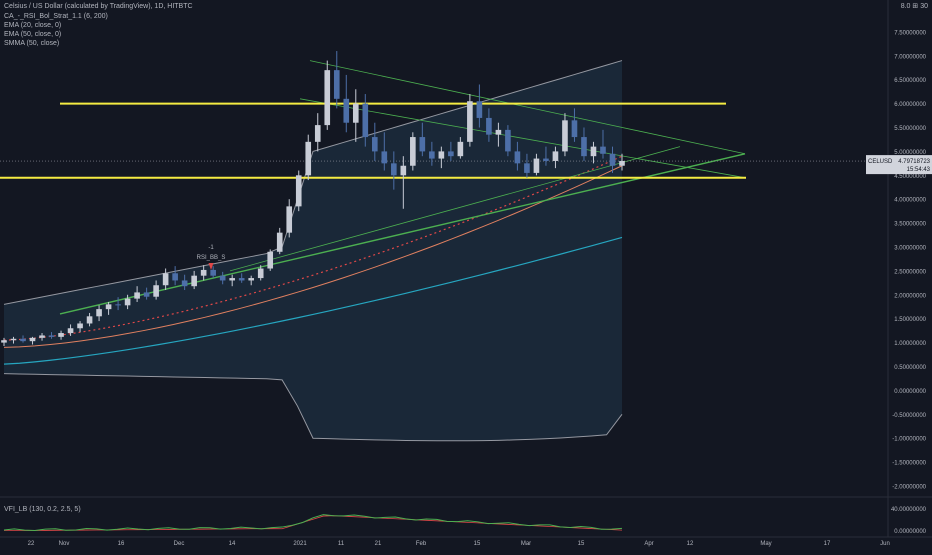 This screenshot has height=555, width=932. I want to click on price-axis-tick: 5.50000000, so click(910, 129).